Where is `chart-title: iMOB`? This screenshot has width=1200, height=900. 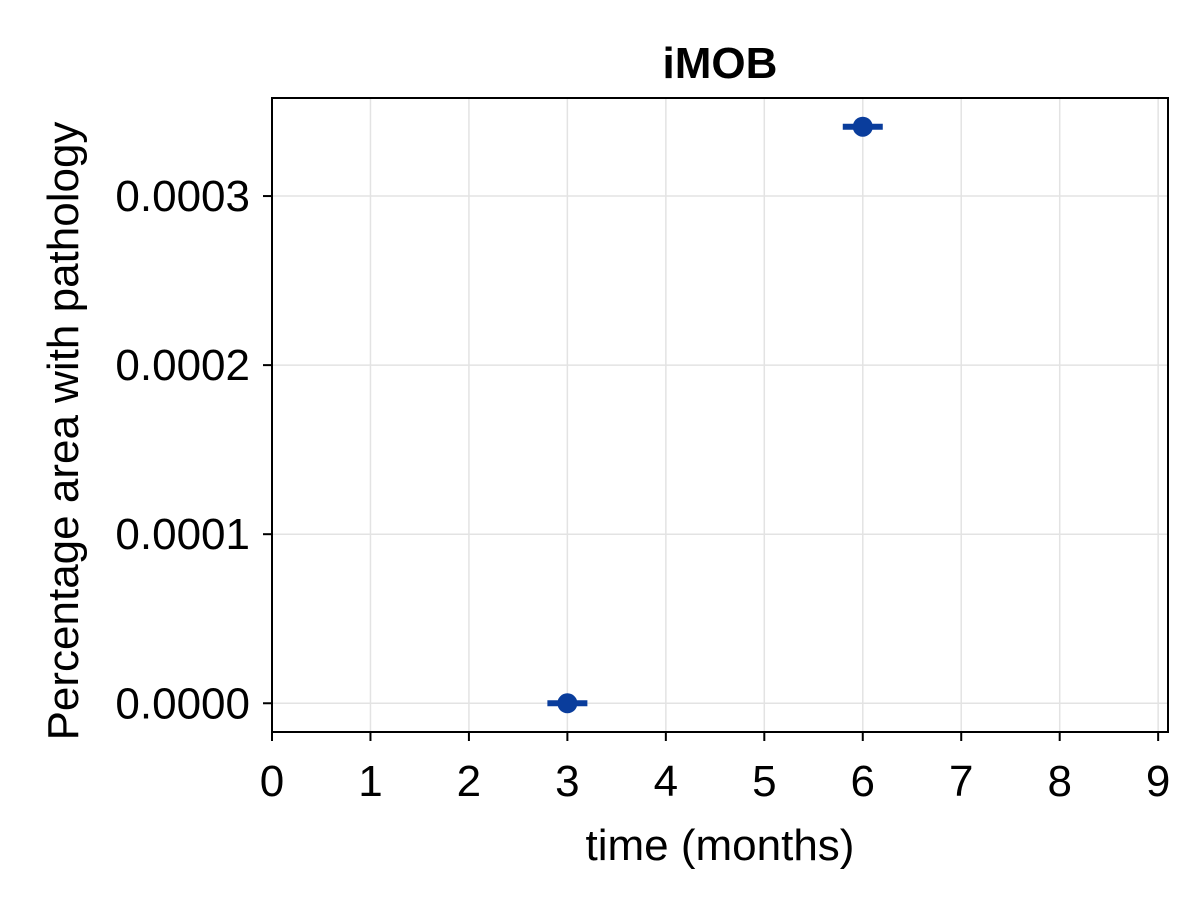 chart-title: iMOB is located at coordinates (720, 63).